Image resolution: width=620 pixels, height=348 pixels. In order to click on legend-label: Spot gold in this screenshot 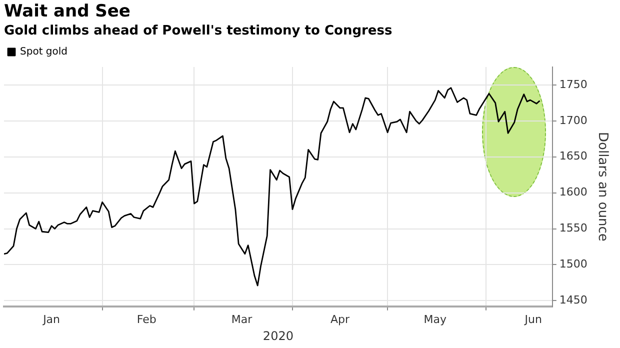, I will do `click(44, 52)`.